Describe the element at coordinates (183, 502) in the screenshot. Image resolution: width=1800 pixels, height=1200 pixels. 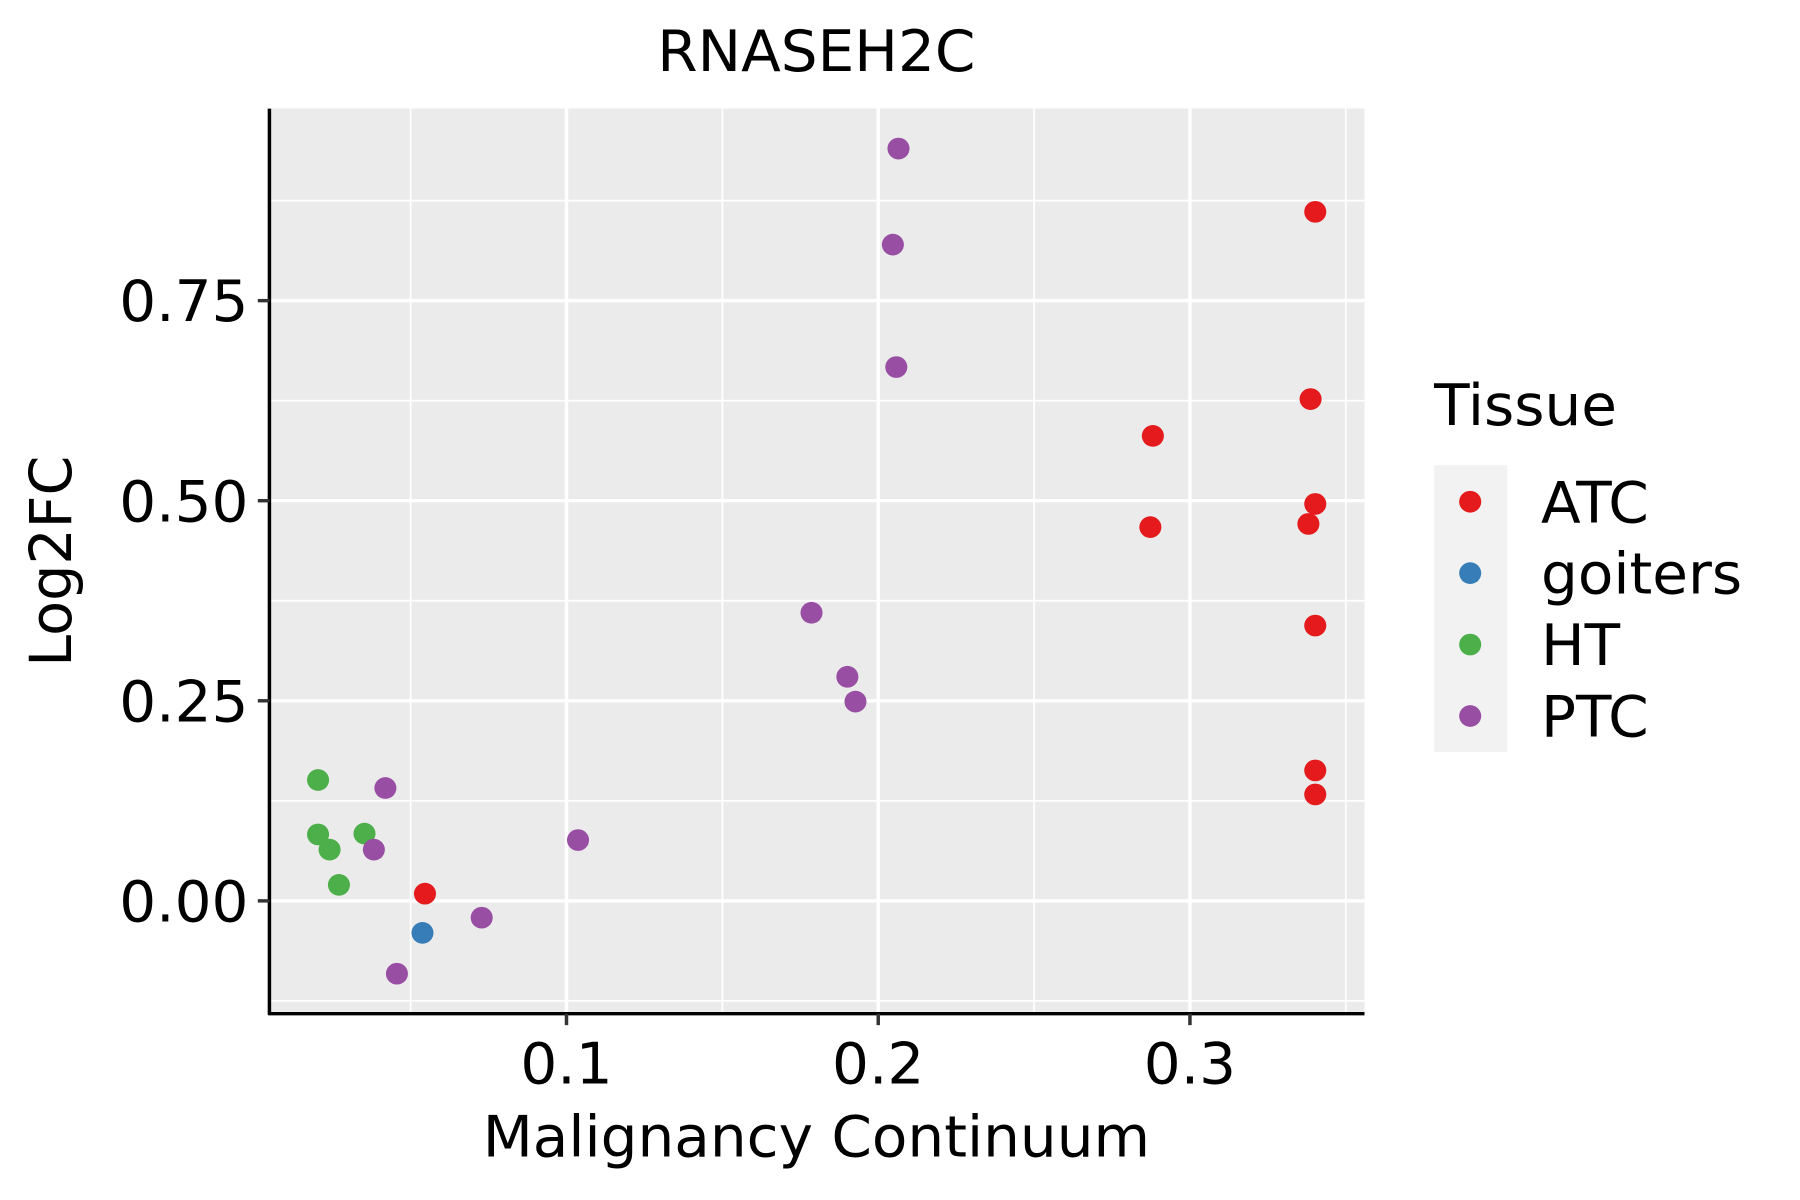
I see `y-tick-label: 0.50` at that location.